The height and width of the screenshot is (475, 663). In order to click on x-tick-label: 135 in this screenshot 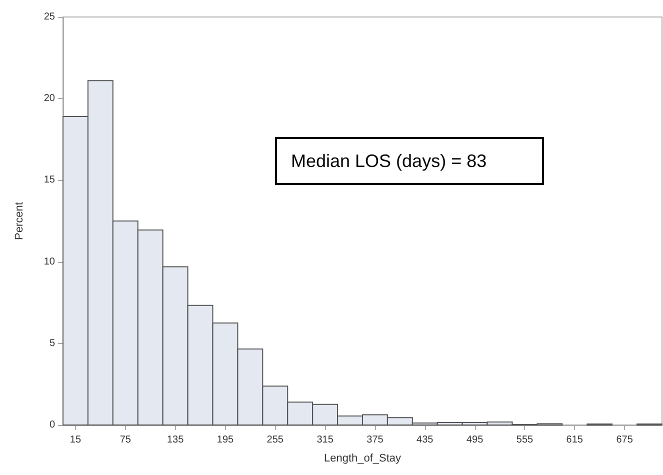, I will do `click(175, 440)`.